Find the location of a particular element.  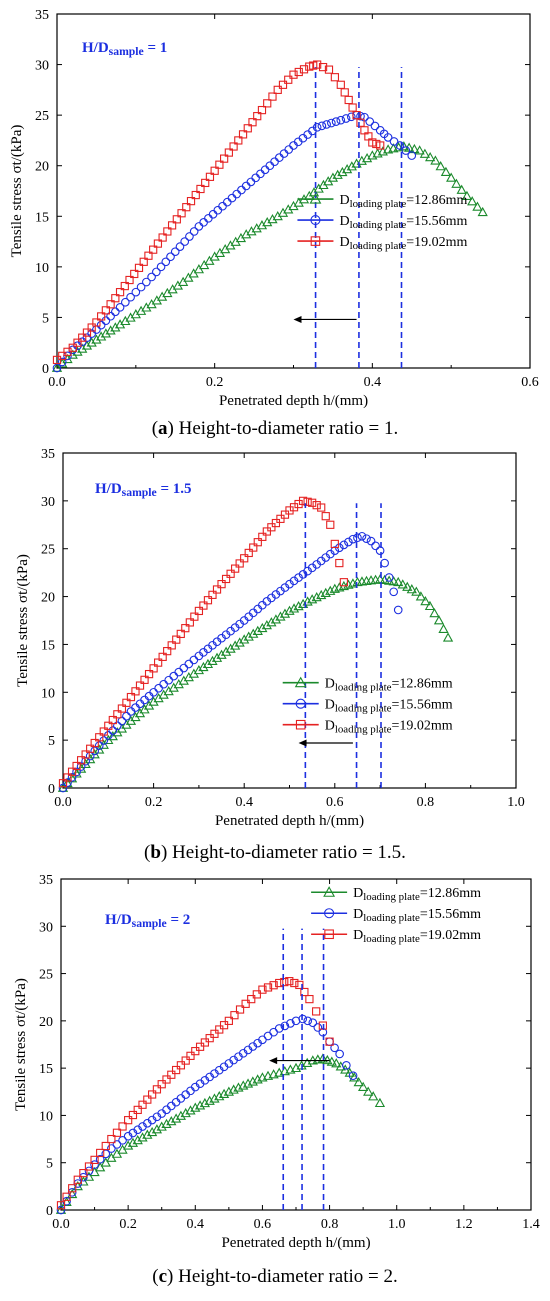

x-axis-label: Penetrated depth h/(mm) is located at coordinates (289, 821).